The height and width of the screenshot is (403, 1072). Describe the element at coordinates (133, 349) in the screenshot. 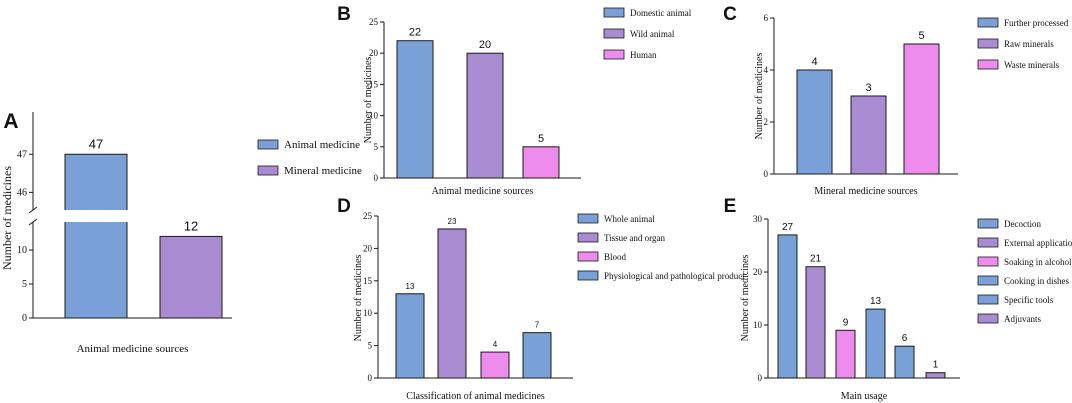

I see `x-axis-label: Animal medicine sources` at that location.